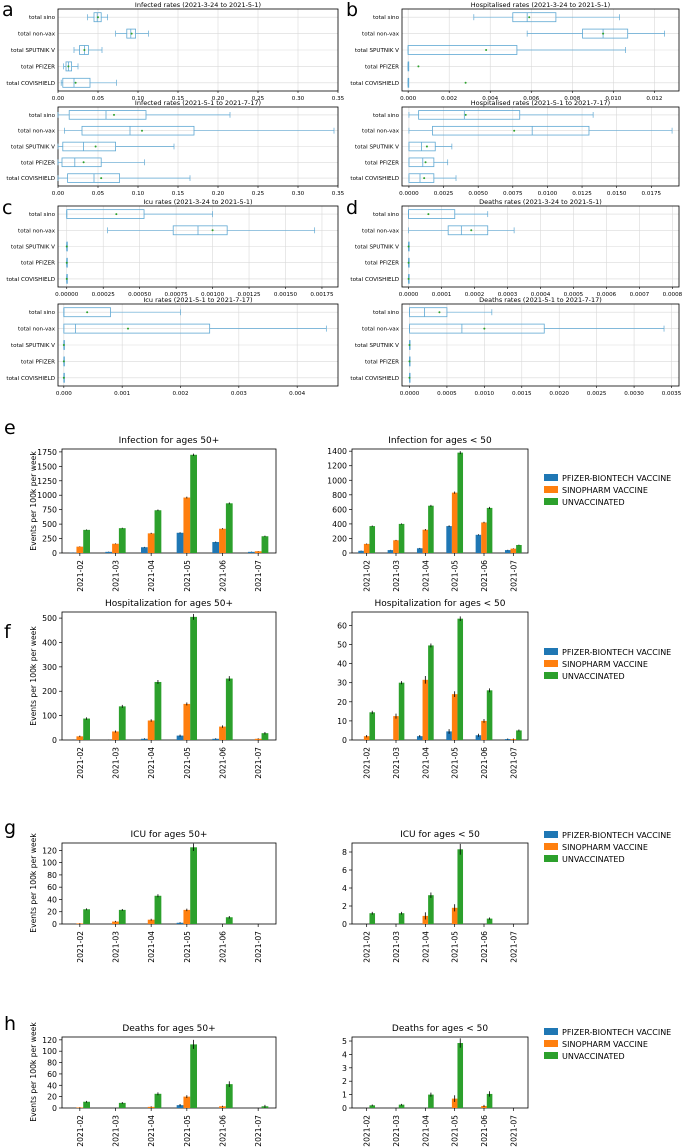 The width and height of the screenshot is (685, 1147). What do you see at coordinates (344, 852) in the screenshot?
I see `y-tick-label: 8` at bounding box center [344, 852].